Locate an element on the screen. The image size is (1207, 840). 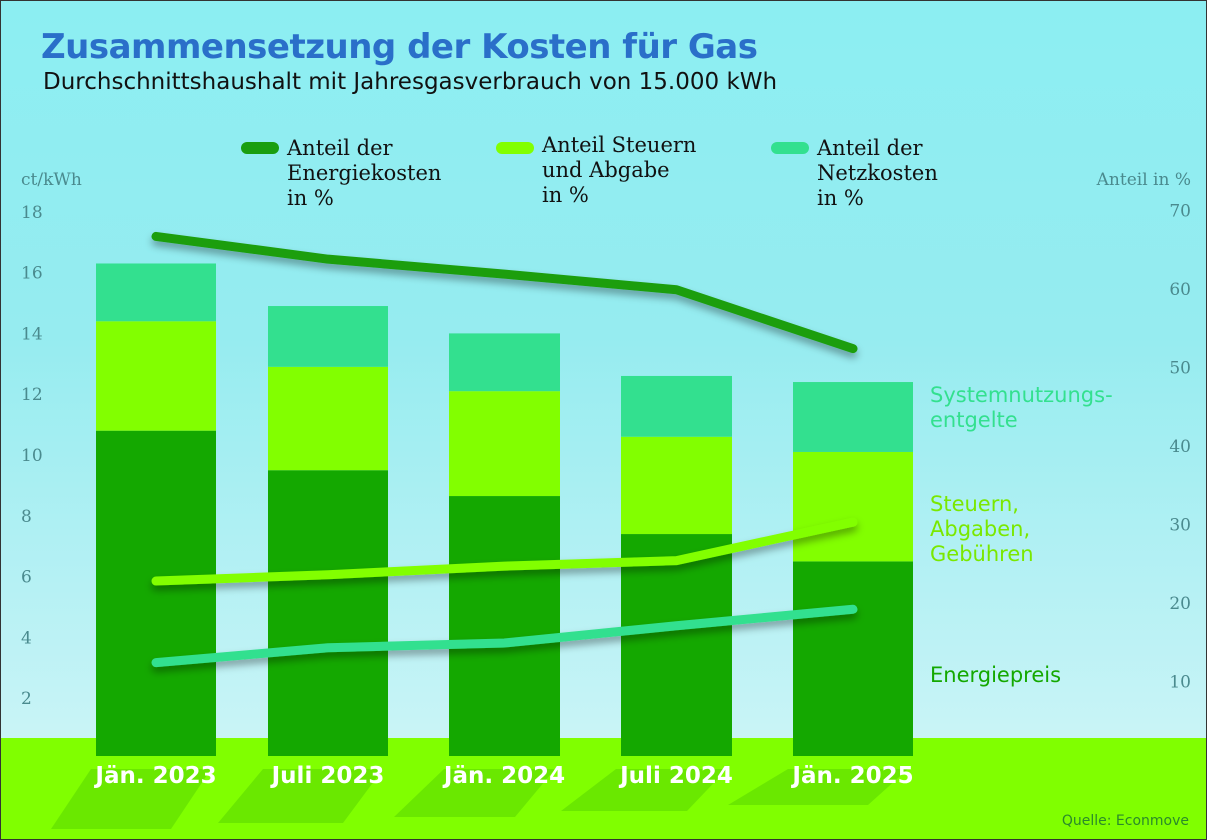
legend-label: und Abgabe is located at coordinates (606, 170).